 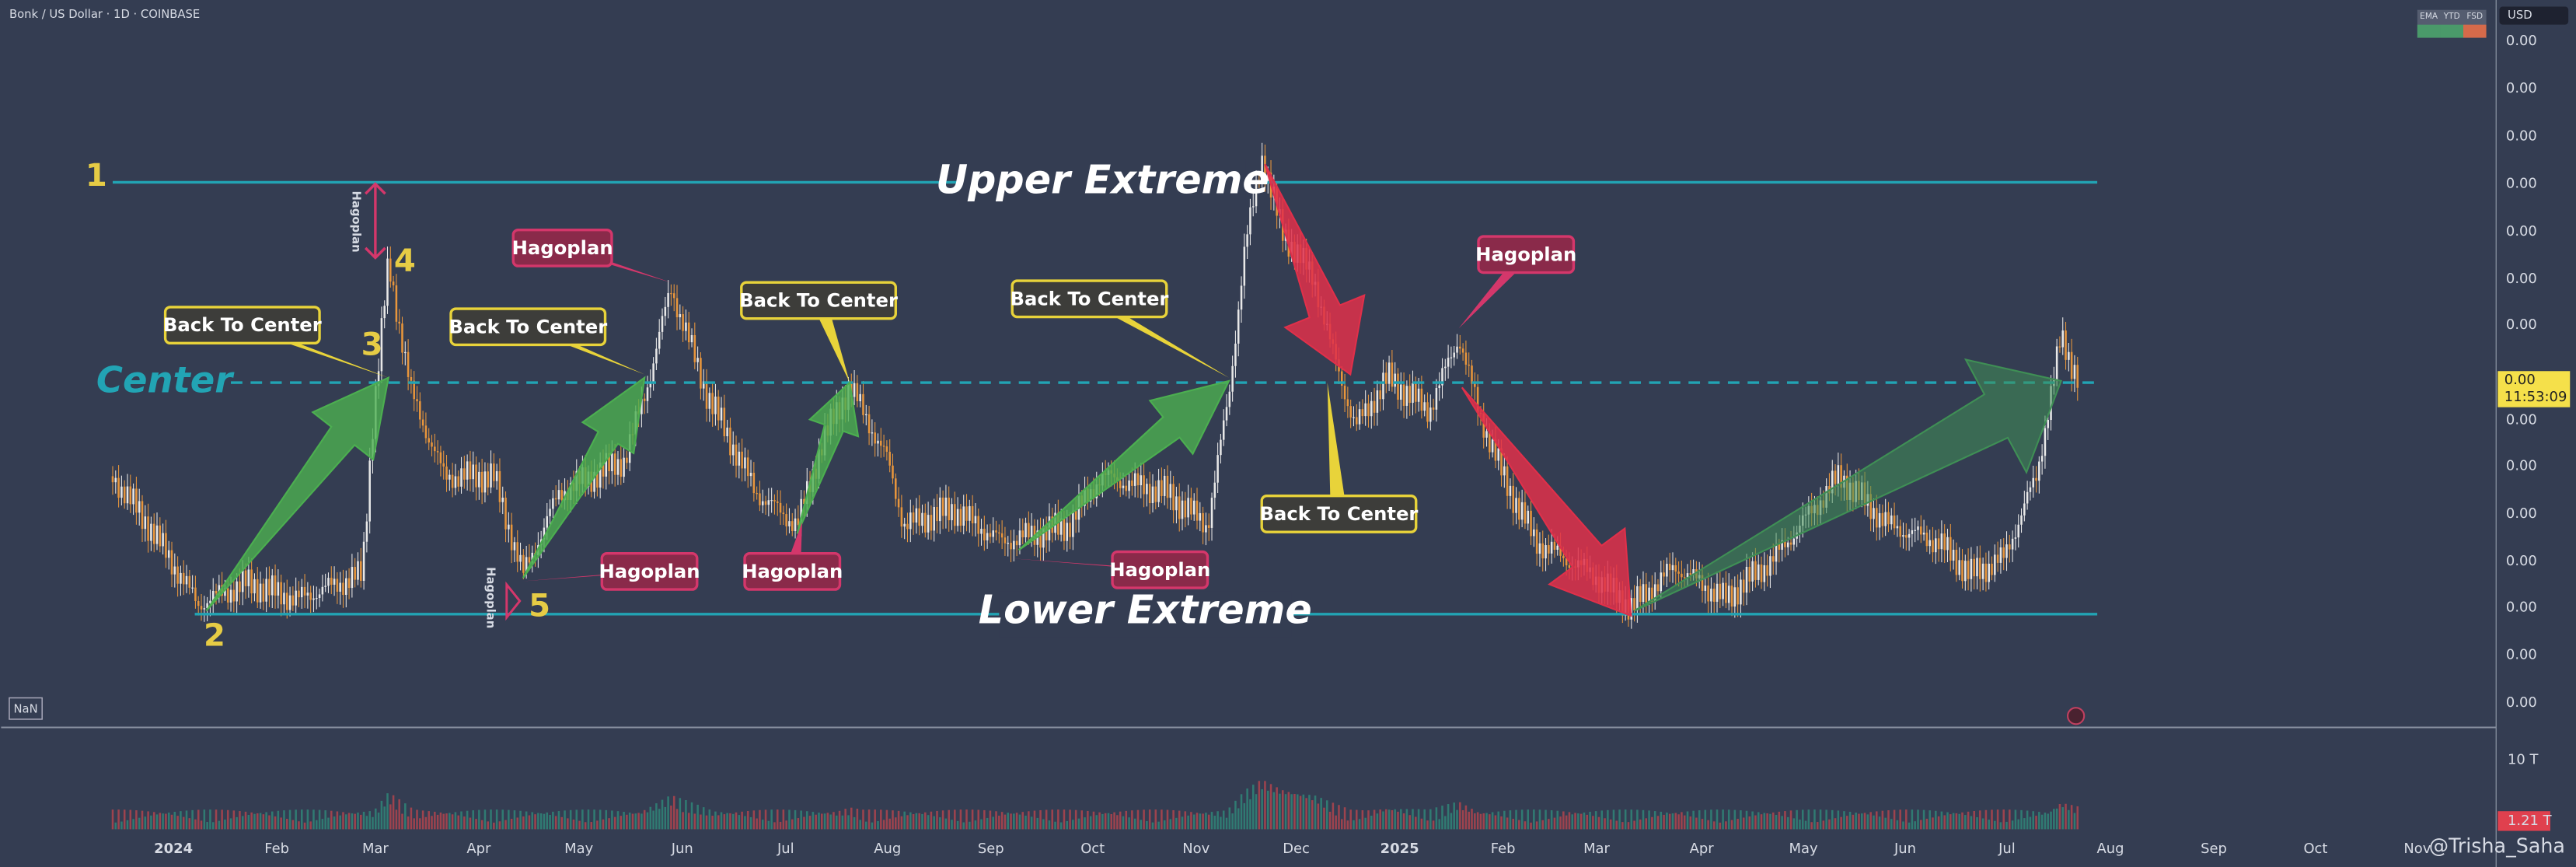 What do you see at coordinates (1093, 849) in the screenshot?
I see `time-tick: Oct` at bounding box center [1093, 849].